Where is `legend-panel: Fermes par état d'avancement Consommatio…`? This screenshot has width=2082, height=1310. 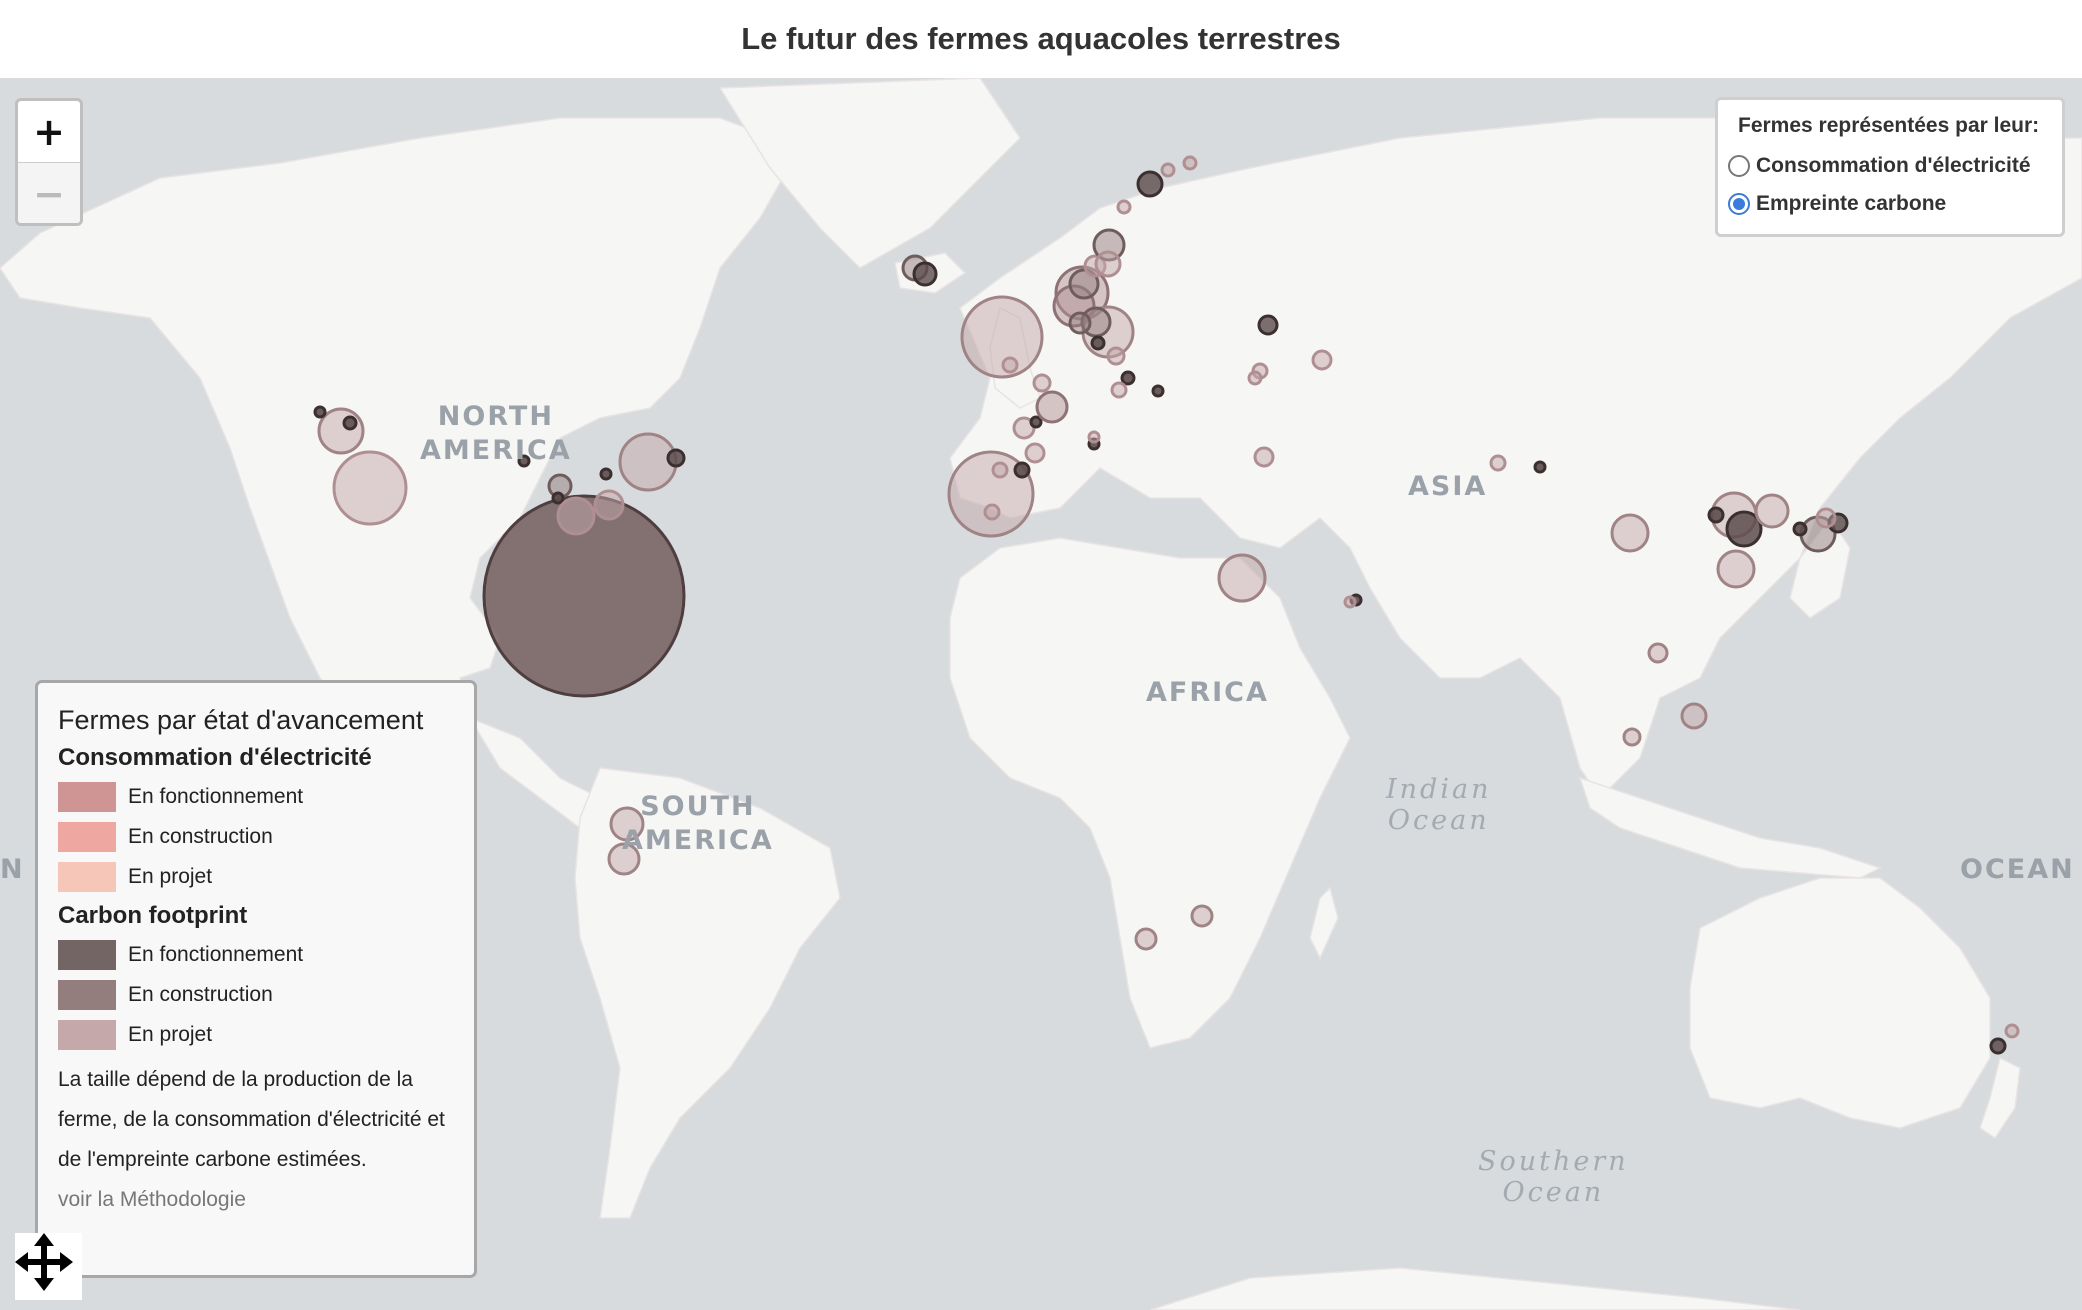
legend-panel: Fermes par état d'avancement Consommatio… is located at coordinates (256, 979).